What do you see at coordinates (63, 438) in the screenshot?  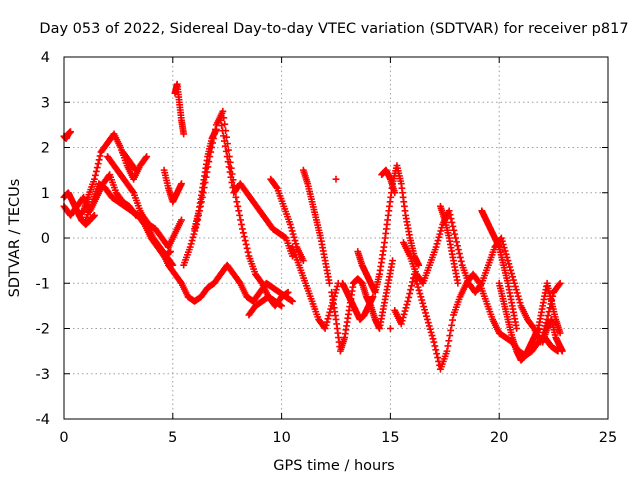 I see `x-tick-label: 0` at bounding box center [63, 438].